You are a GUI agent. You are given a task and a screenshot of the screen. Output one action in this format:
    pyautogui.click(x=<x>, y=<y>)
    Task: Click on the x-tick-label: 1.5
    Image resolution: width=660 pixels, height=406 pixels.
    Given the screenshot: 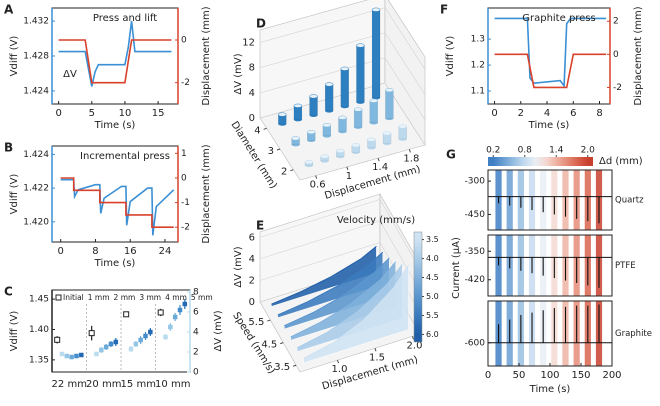 What is the action you would take?
    pyautogui.click(x=377, y=357)
    